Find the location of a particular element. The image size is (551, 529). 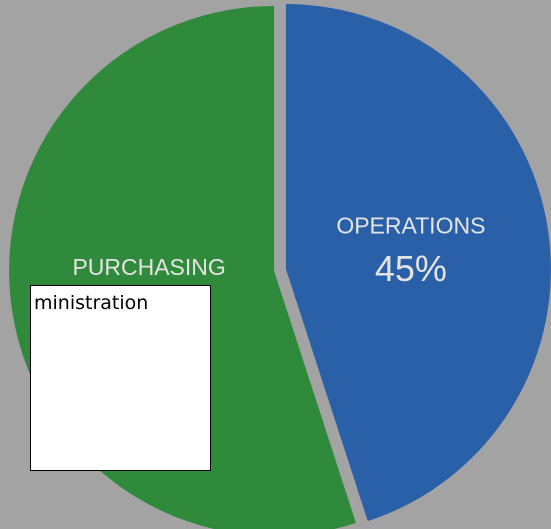

slice-category: PURCHASING is located at coordinates (148, 267).